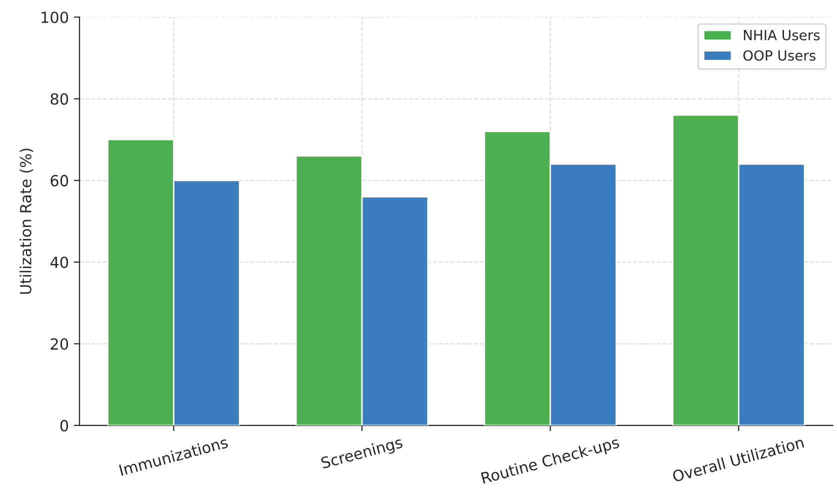 The width and height of the screenshot is (837, 489). I want to click on legend-label: OOP Users, so click(779, 55).